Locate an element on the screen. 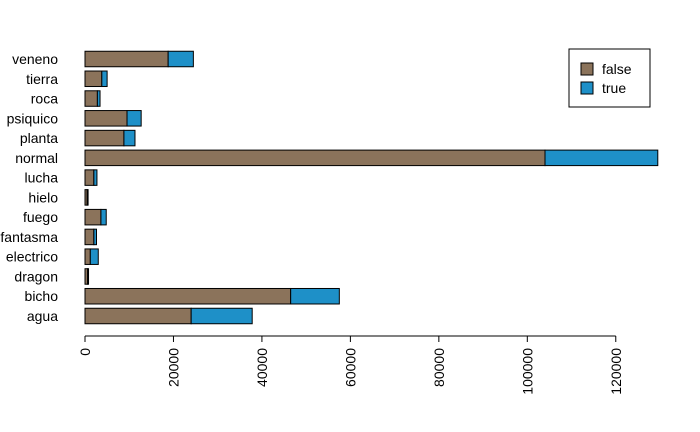 The image size is (700, 432). bar-roca-true is located at coordinates (98, 98).